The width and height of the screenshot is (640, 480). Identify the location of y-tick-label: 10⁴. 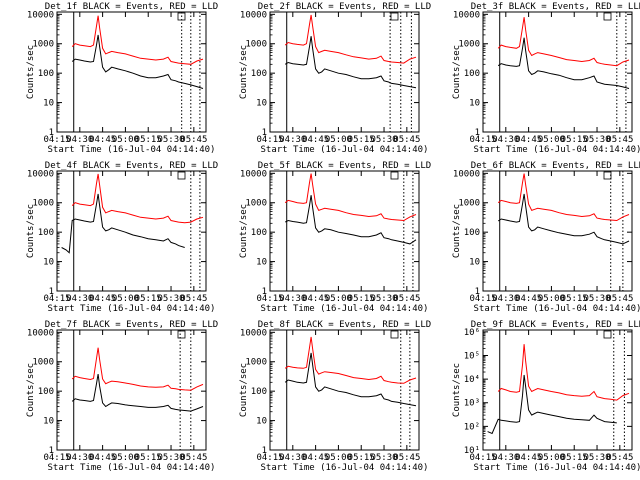
(472, 380).